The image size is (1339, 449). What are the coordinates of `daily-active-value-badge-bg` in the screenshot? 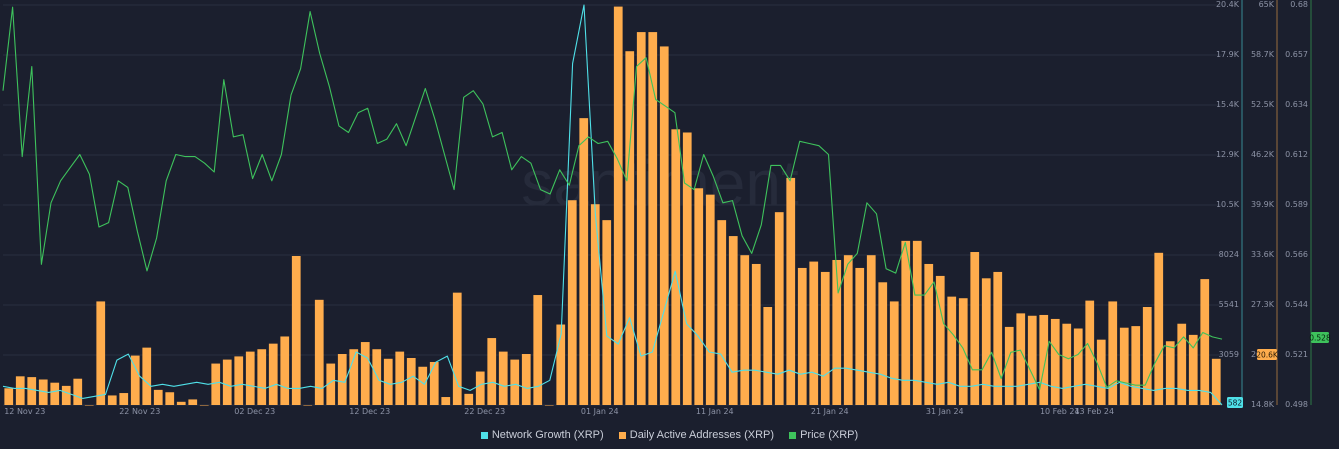 It's located at (1267, 354).